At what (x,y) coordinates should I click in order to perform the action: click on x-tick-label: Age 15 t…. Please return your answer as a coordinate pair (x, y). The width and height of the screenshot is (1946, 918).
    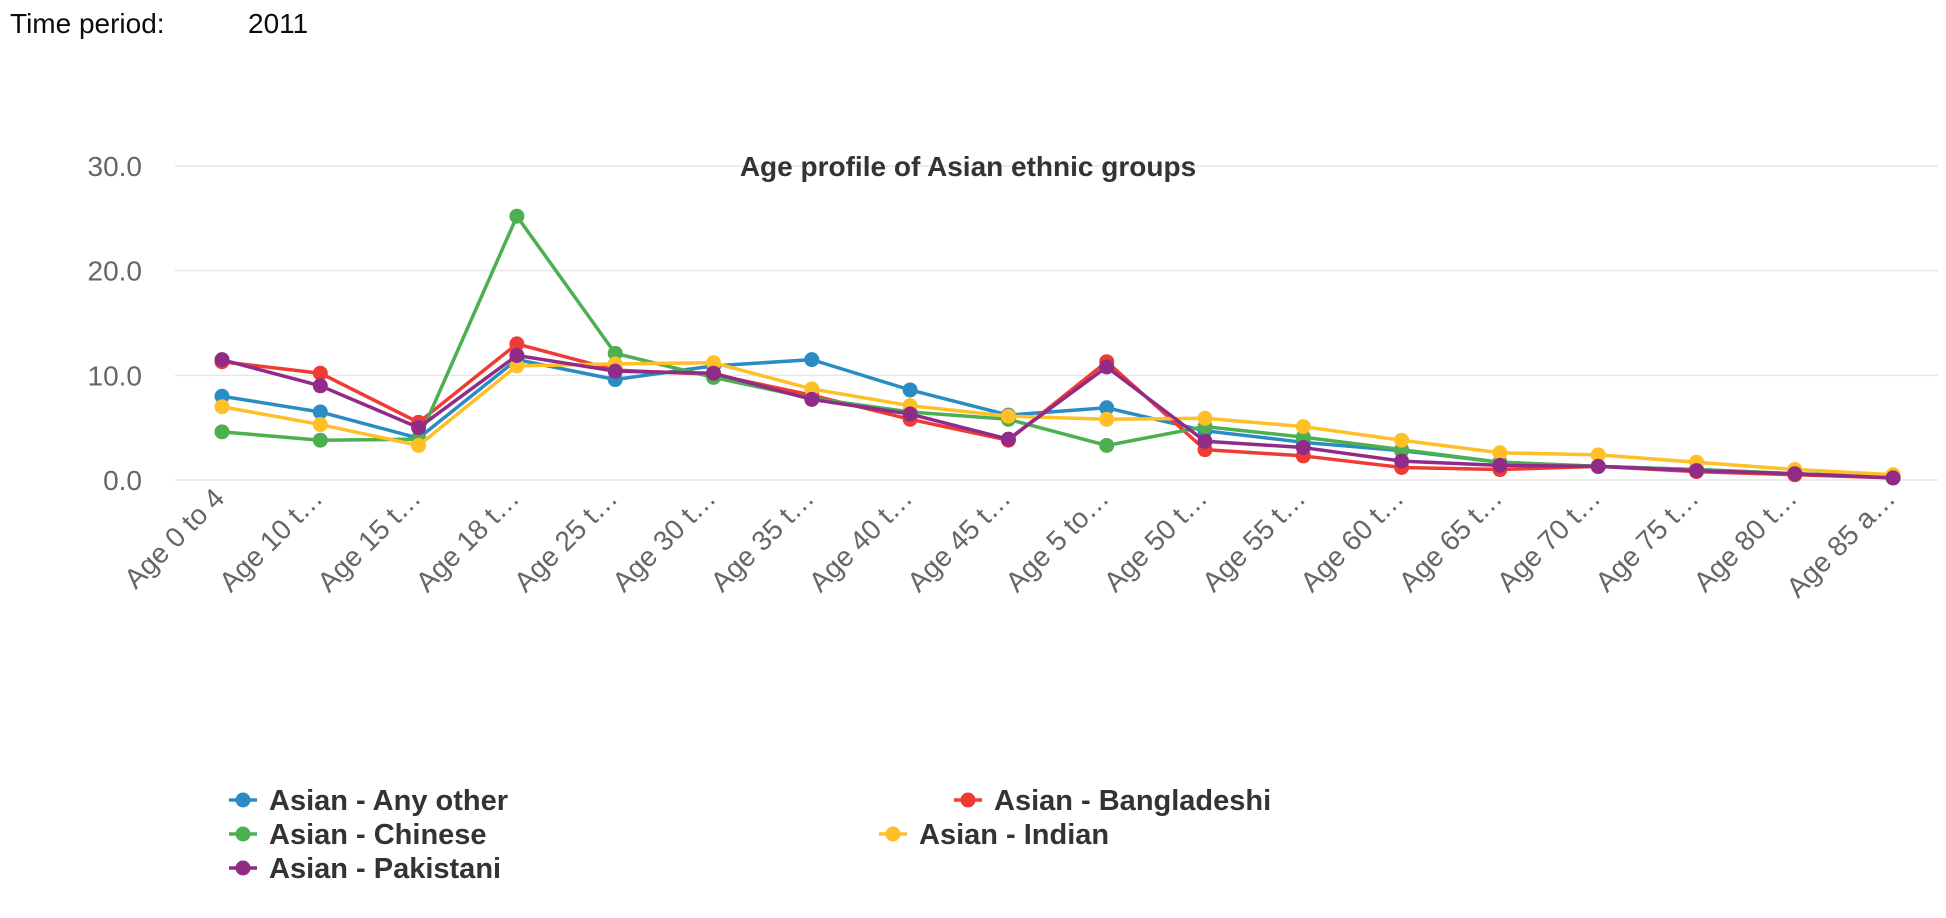
    Looking at the image, I should click on (368, 539).